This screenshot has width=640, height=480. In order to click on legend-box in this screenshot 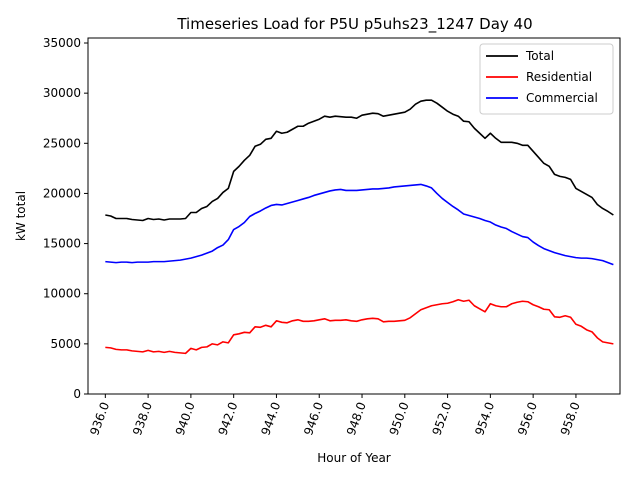, I will do `click(546, 79)`.